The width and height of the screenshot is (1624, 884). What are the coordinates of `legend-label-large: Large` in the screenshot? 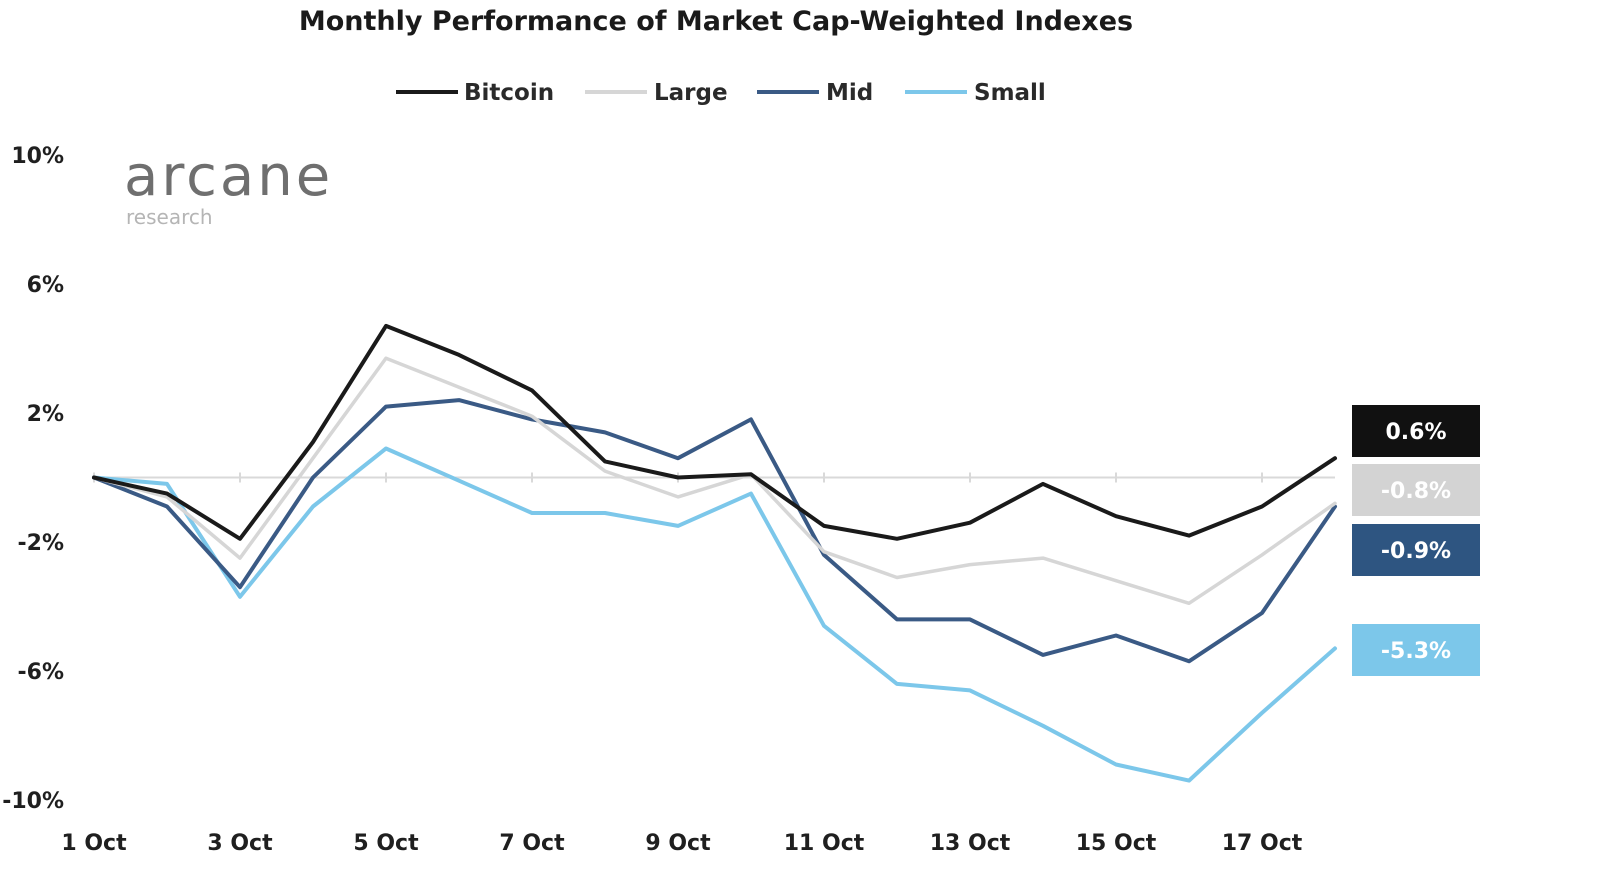 It's located at (691, 93).